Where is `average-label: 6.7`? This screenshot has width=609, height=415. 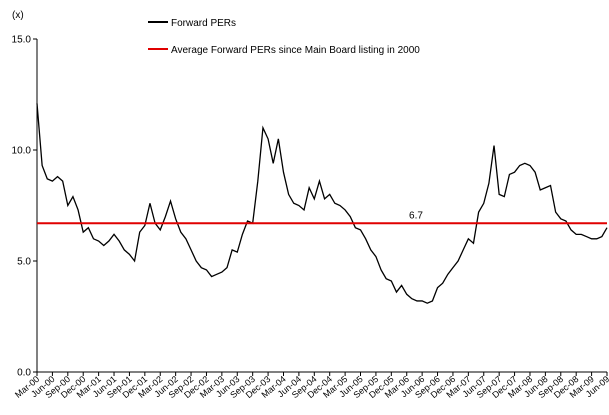
average-label: 6.7 is located at coordinates (416, 215).